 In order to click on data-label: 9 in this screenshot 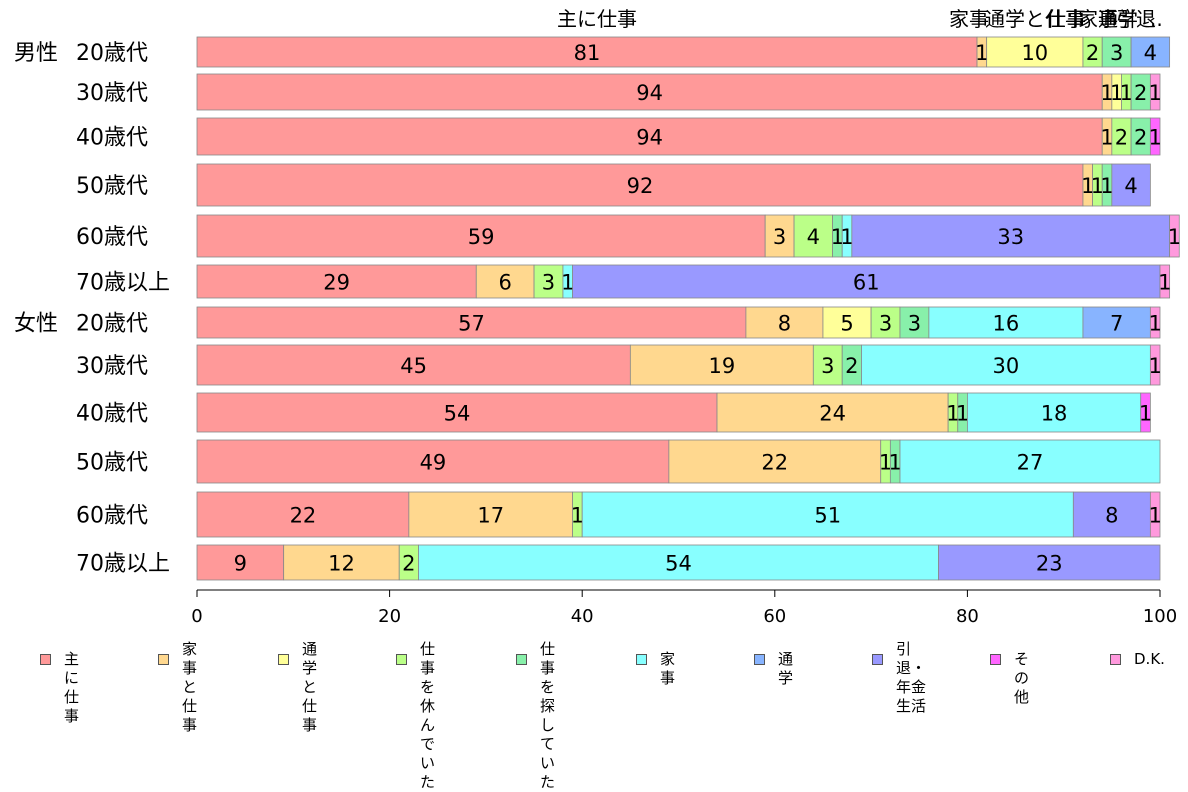, I will do `click(240, 564)`.